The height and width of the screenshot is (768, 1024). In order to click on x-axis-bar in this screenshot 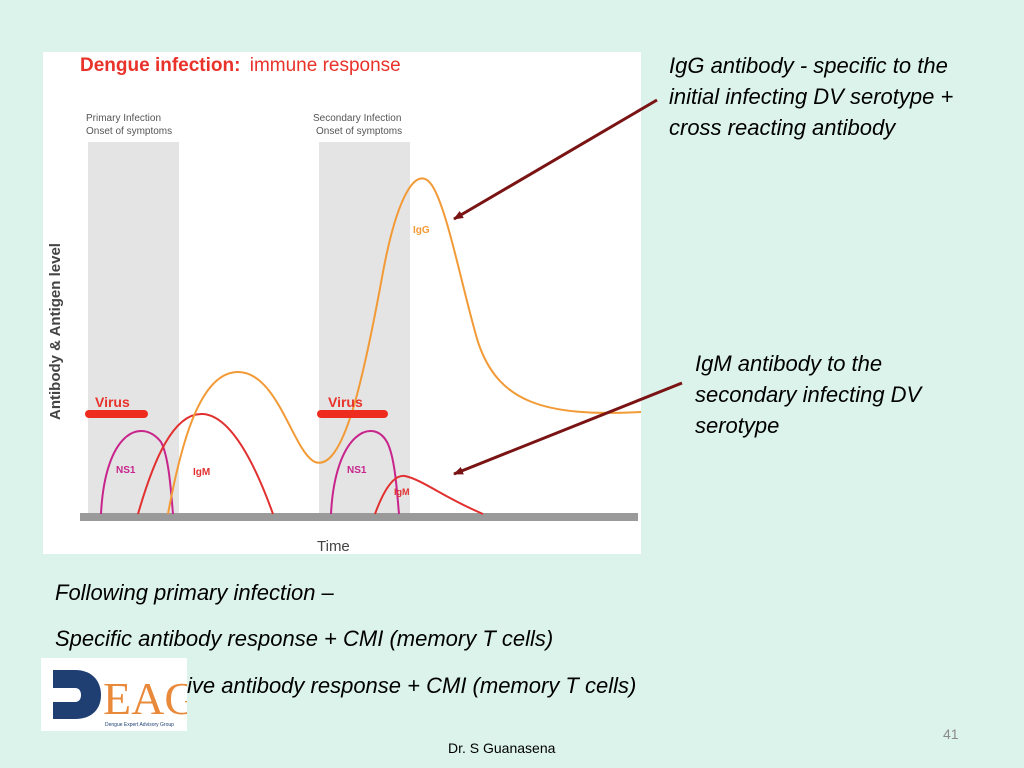, I will do `click(359, 517)`.